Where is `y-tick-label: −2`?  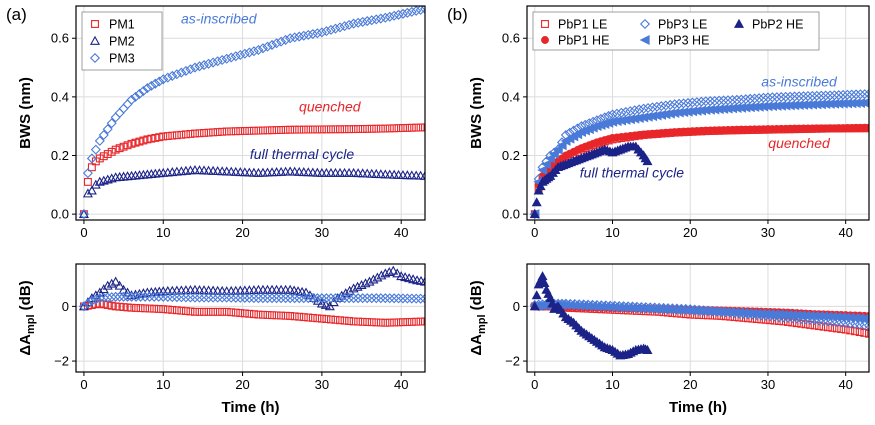 y-tick-label: −2 is located at coordinates (512, 361).